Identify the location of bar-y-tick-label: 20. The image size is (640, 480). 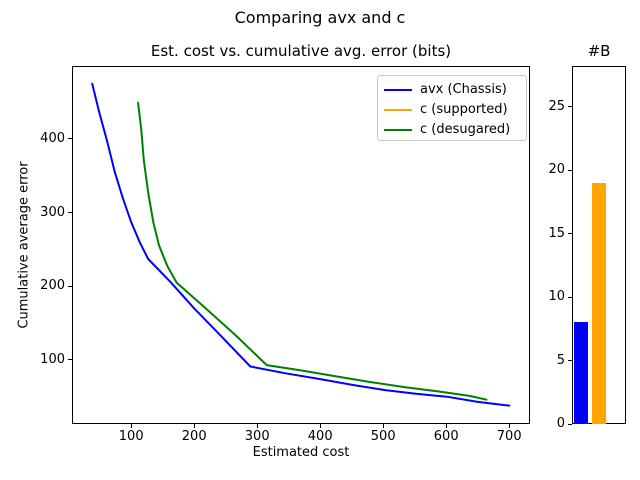
(556, 170).